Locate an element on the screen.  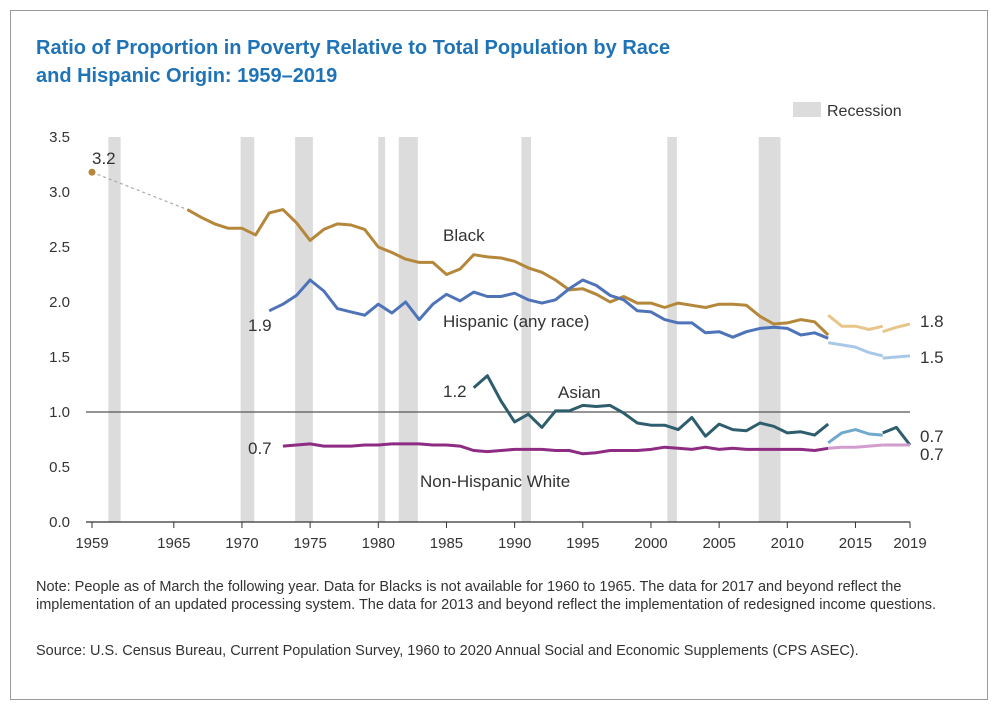
black-dashed-gap is located at coordinates (139, 191).